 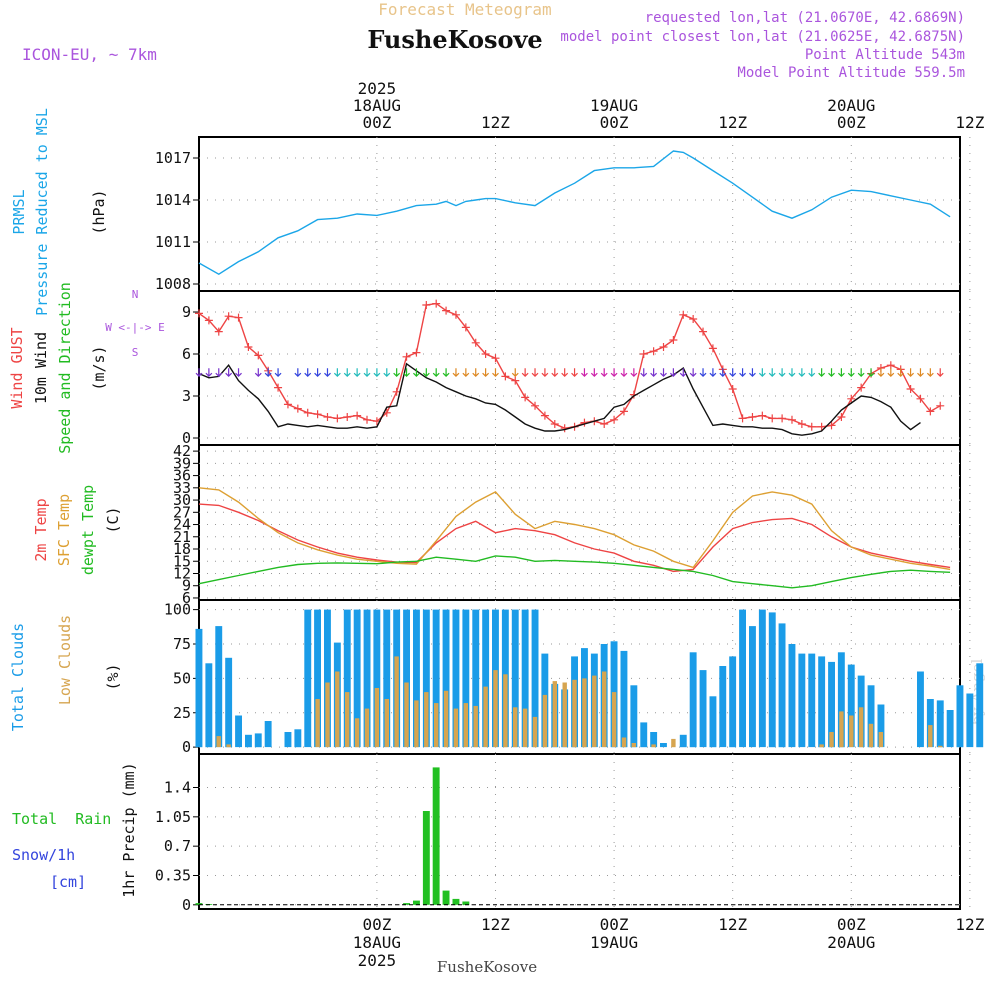 I want to click on cloud-unit: (%), so click(x=113, y=676).